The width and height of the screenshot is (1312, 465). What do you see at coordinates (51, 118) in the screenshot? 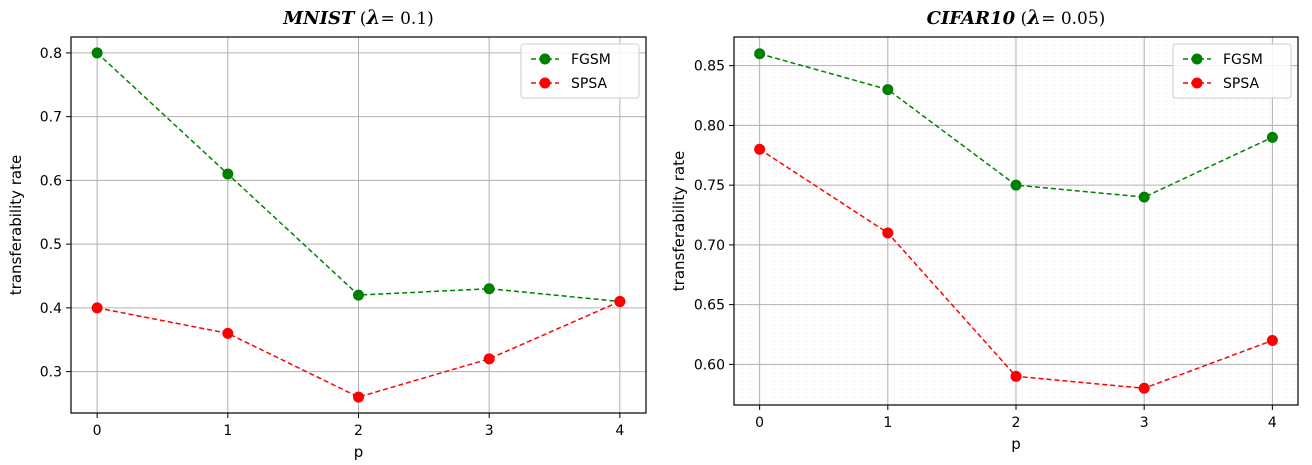
I see `y-tick-label: 0.7` at bounding box center [51, 118].